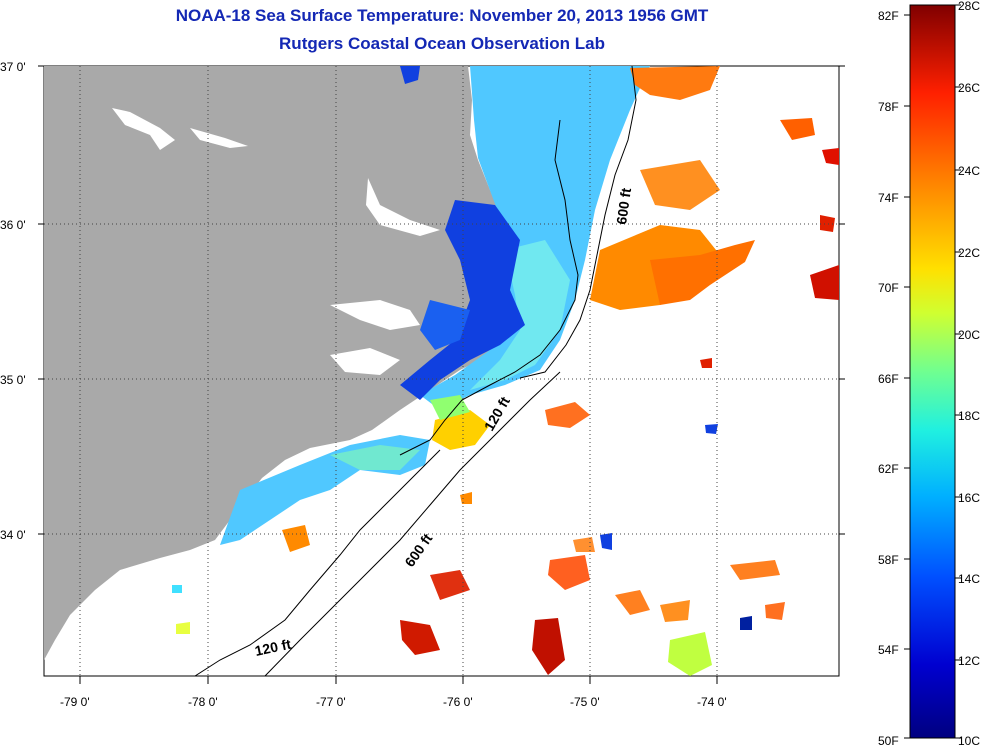 The image size is (992, 754). What do you see at coordinates (969, 741) in the screenshot?
I see `colorbar-c-label: 10C` at bounding box center [969, 741].